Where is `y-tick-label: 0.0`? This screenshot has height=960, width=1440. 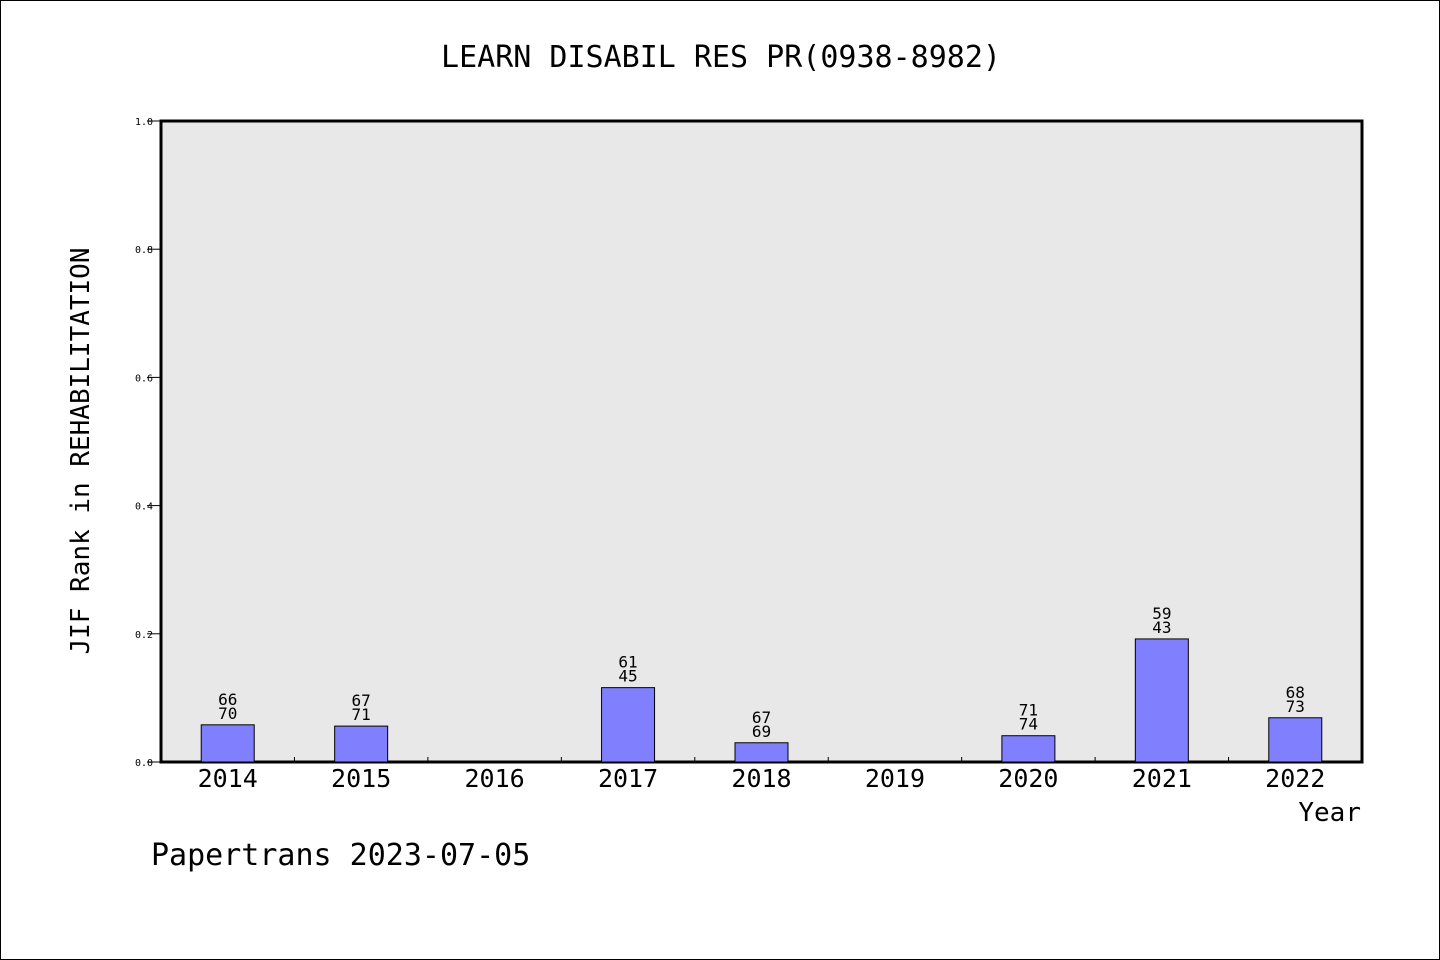
y-tick-label: 0.0 is located at coordinates (144, 763).